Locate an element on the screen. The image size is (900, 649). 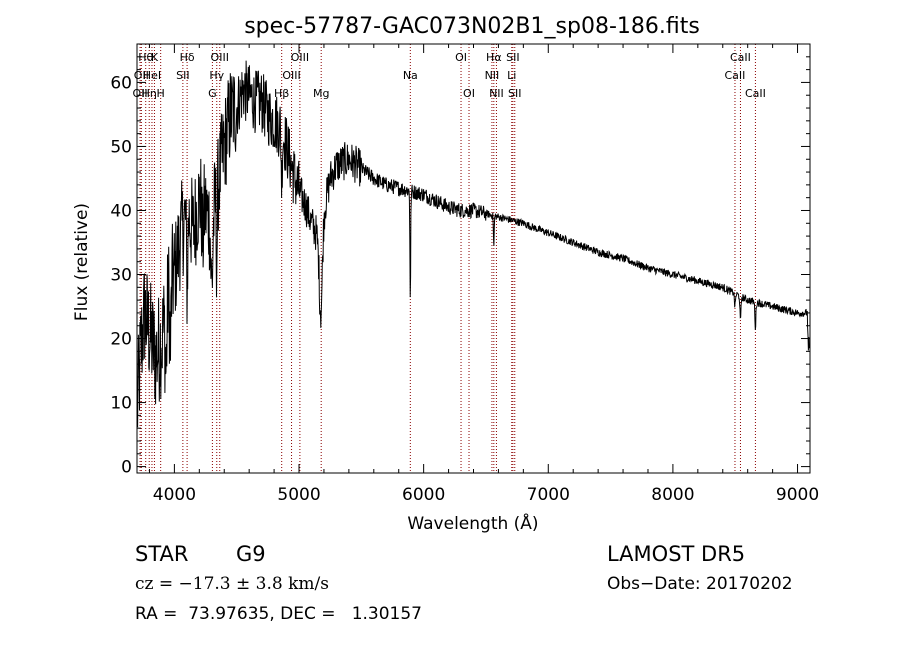
x-tick-label: 9000 is located at coordinates (797, 495).